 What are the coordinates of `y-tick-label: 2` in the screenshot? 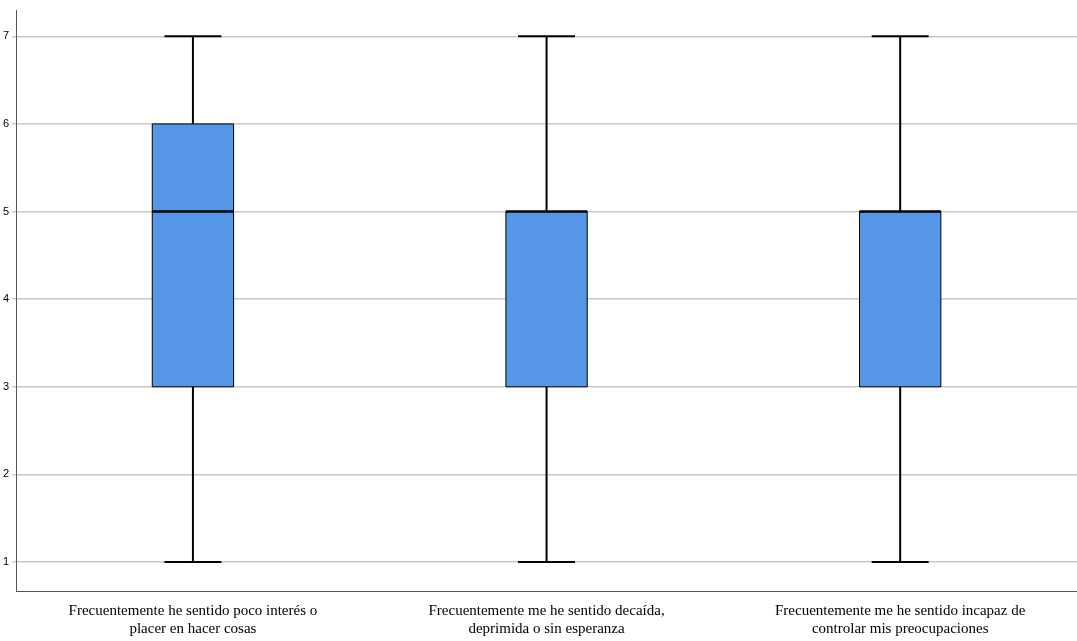 It's located at (6, 473).